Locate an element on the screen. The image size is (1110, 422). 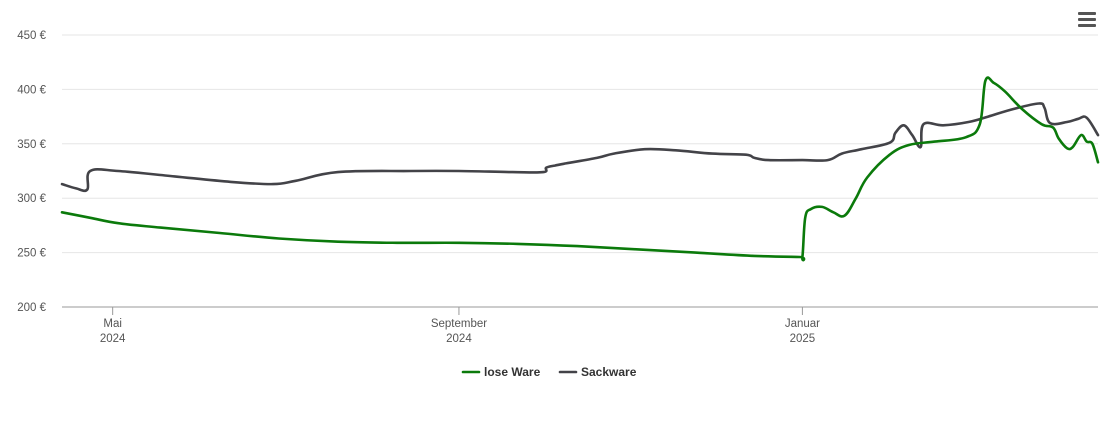
y-tick-label: 200 € is located at coordinates (31, 308).